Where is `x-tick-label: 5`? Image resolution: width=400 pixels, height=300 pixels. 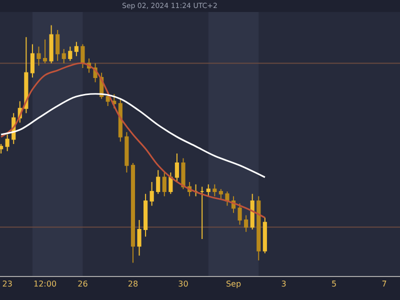
x-tick-label: 5 is located at coordinates (334, 284).